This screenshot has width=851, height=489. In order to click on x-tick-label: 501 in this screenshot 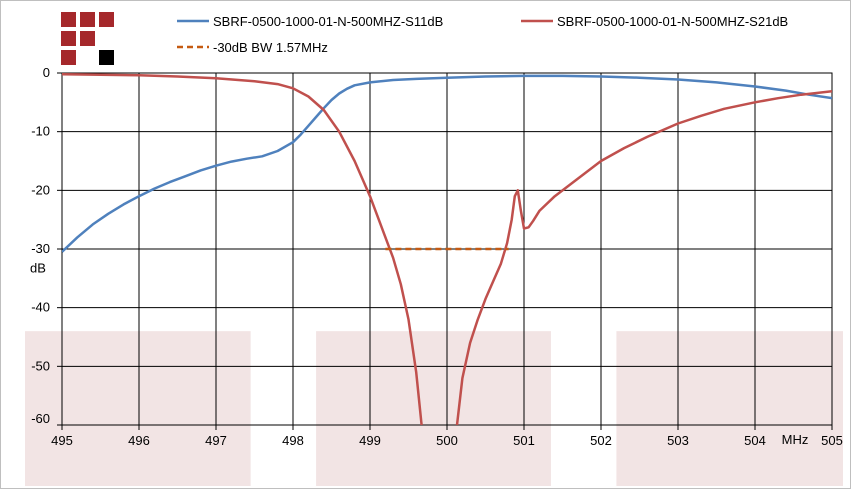, I will do `click(524, 440)`.